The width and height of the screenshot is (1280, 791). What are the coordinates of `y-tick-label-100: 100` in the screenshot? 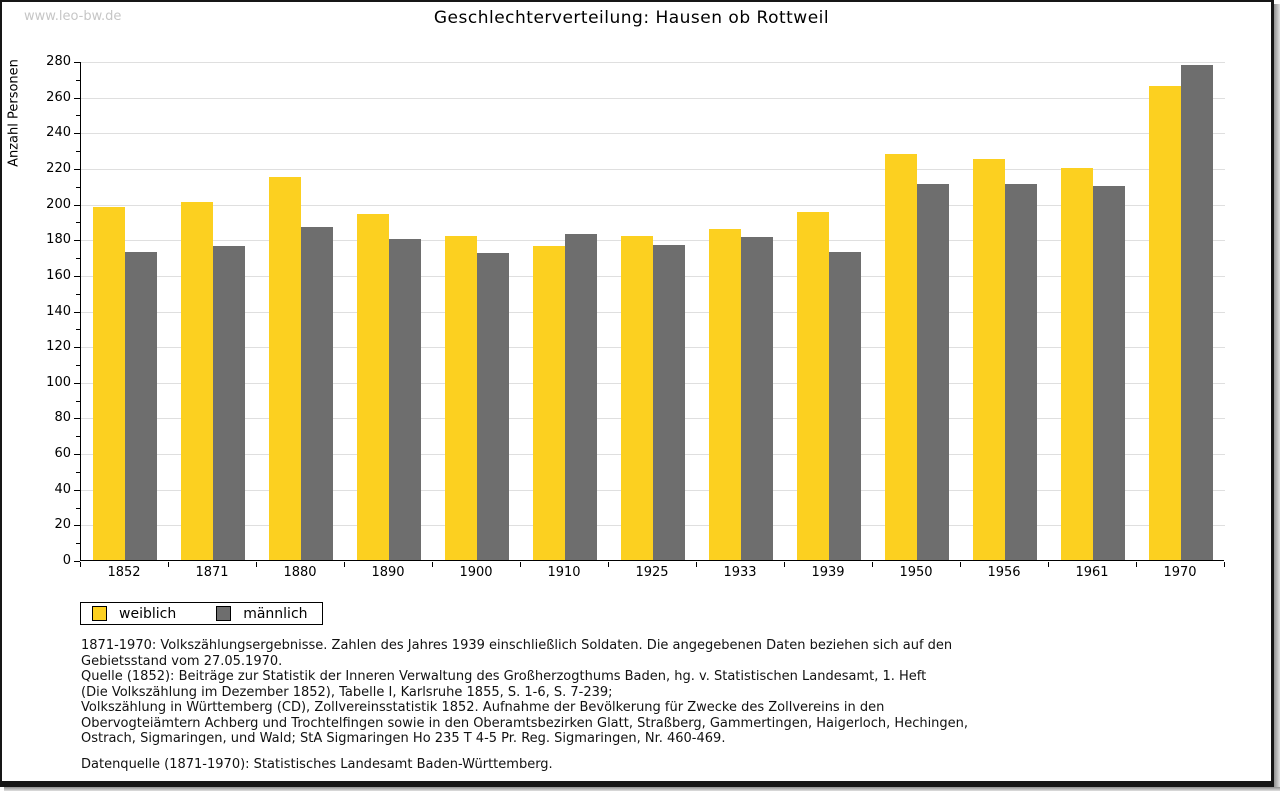 It's located at (58, 382).